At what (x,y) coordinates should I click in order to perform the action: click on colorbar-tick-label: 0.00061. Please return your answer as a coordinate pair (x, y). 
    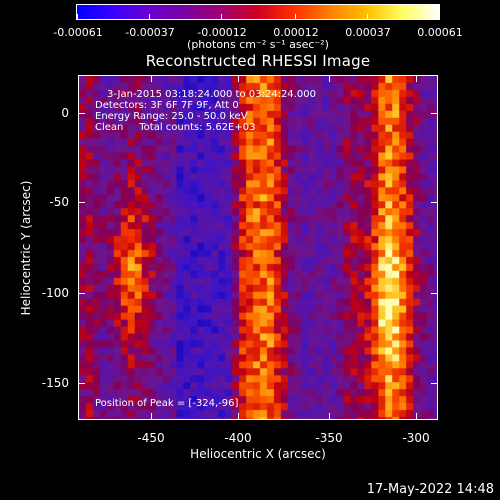
    Looking at the image, I should click on (440, 32).